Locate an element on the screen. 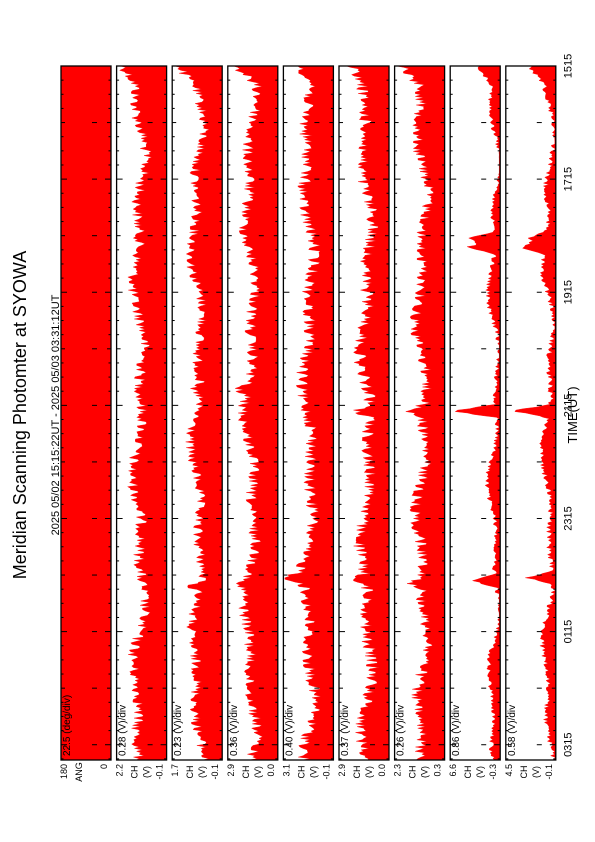 The image size is (595, 842). trace-p7 is located at coordinates (477, 413).